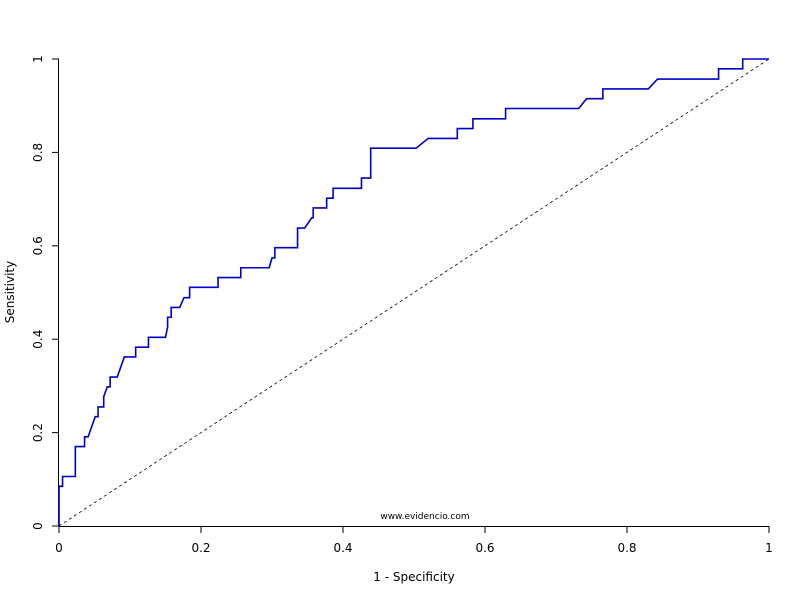 The image size is (800, 600). Describe the element at coordinates (38, 339) in the screenshot. I see `y-tick-label: 0.4` at that location.